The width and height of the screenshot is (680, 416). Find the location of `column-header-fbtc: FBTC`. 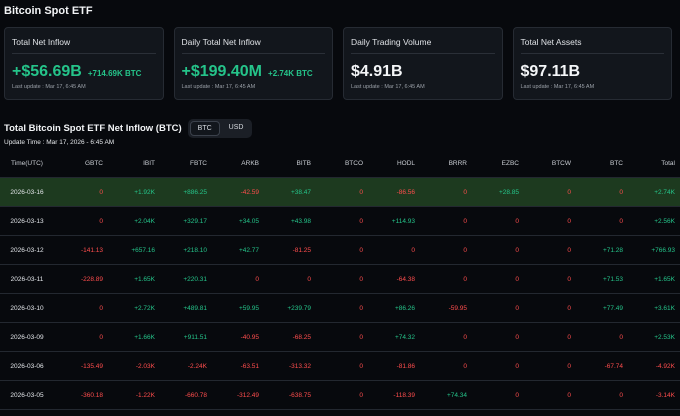

column-header-fbtc: FBTC is located at coordinates (198, 163).